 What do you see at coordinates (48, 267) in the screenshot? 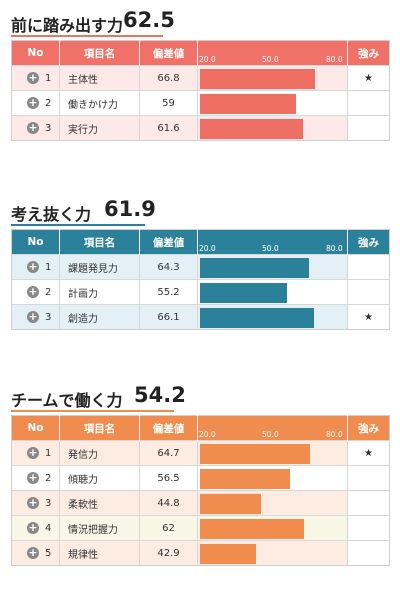
I see `row-number: 1` at bounding box center [48, 267].